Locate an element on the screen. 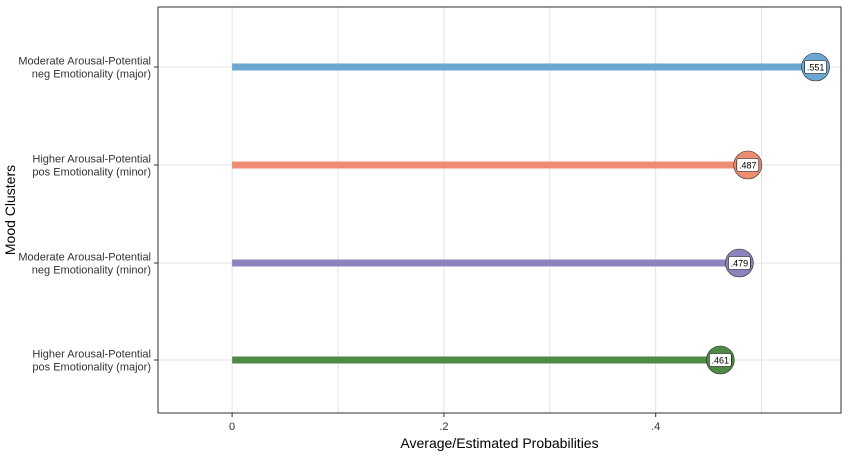 This screenshot has width=850, height=462. x-axis-title: Average/Estimated Probabilities is located at coordinates (499, 443).